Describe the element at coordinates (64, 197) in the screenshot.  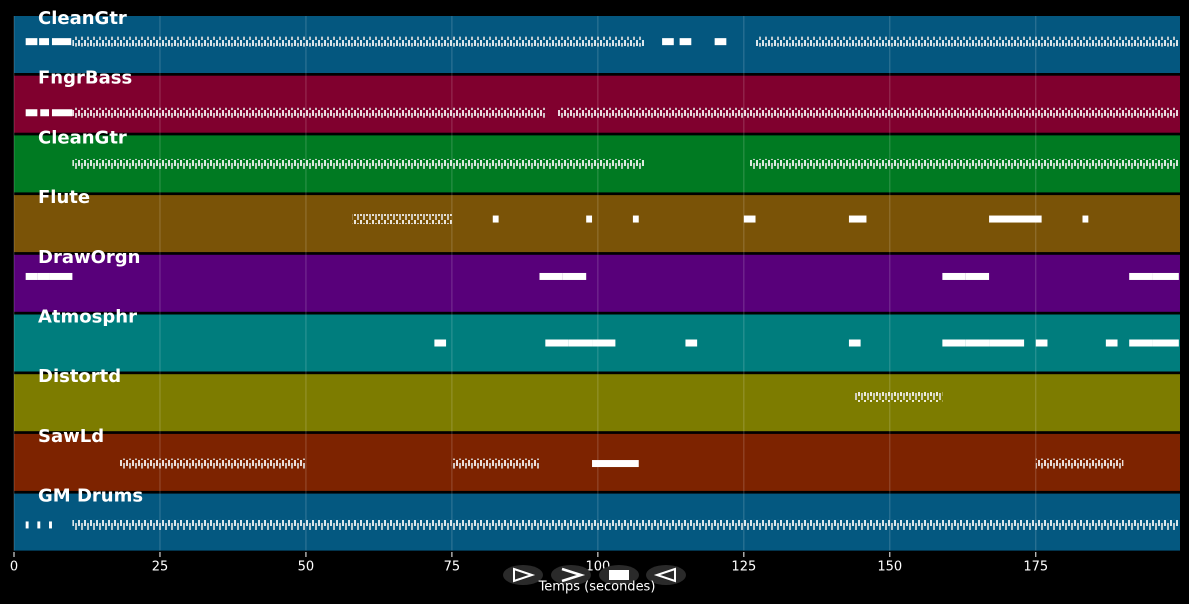
I see `track-name: Flute` at that location.